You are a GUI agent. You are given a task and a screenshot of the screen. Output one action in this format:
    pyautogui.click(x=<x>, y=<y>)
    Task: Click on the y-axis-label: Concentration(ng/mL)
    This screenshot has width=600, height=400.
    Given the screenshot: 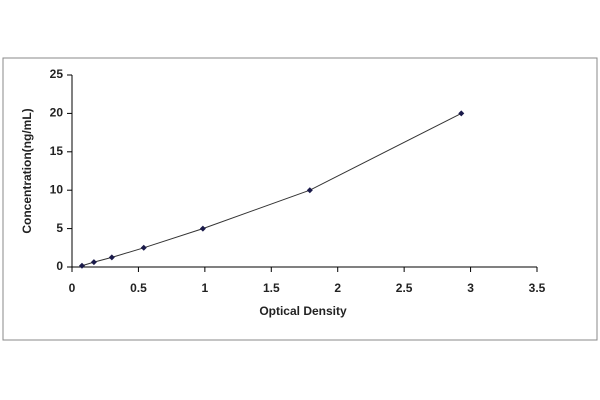 What is the action you would take?
    pyautogui.click(x=27, y=170)
    